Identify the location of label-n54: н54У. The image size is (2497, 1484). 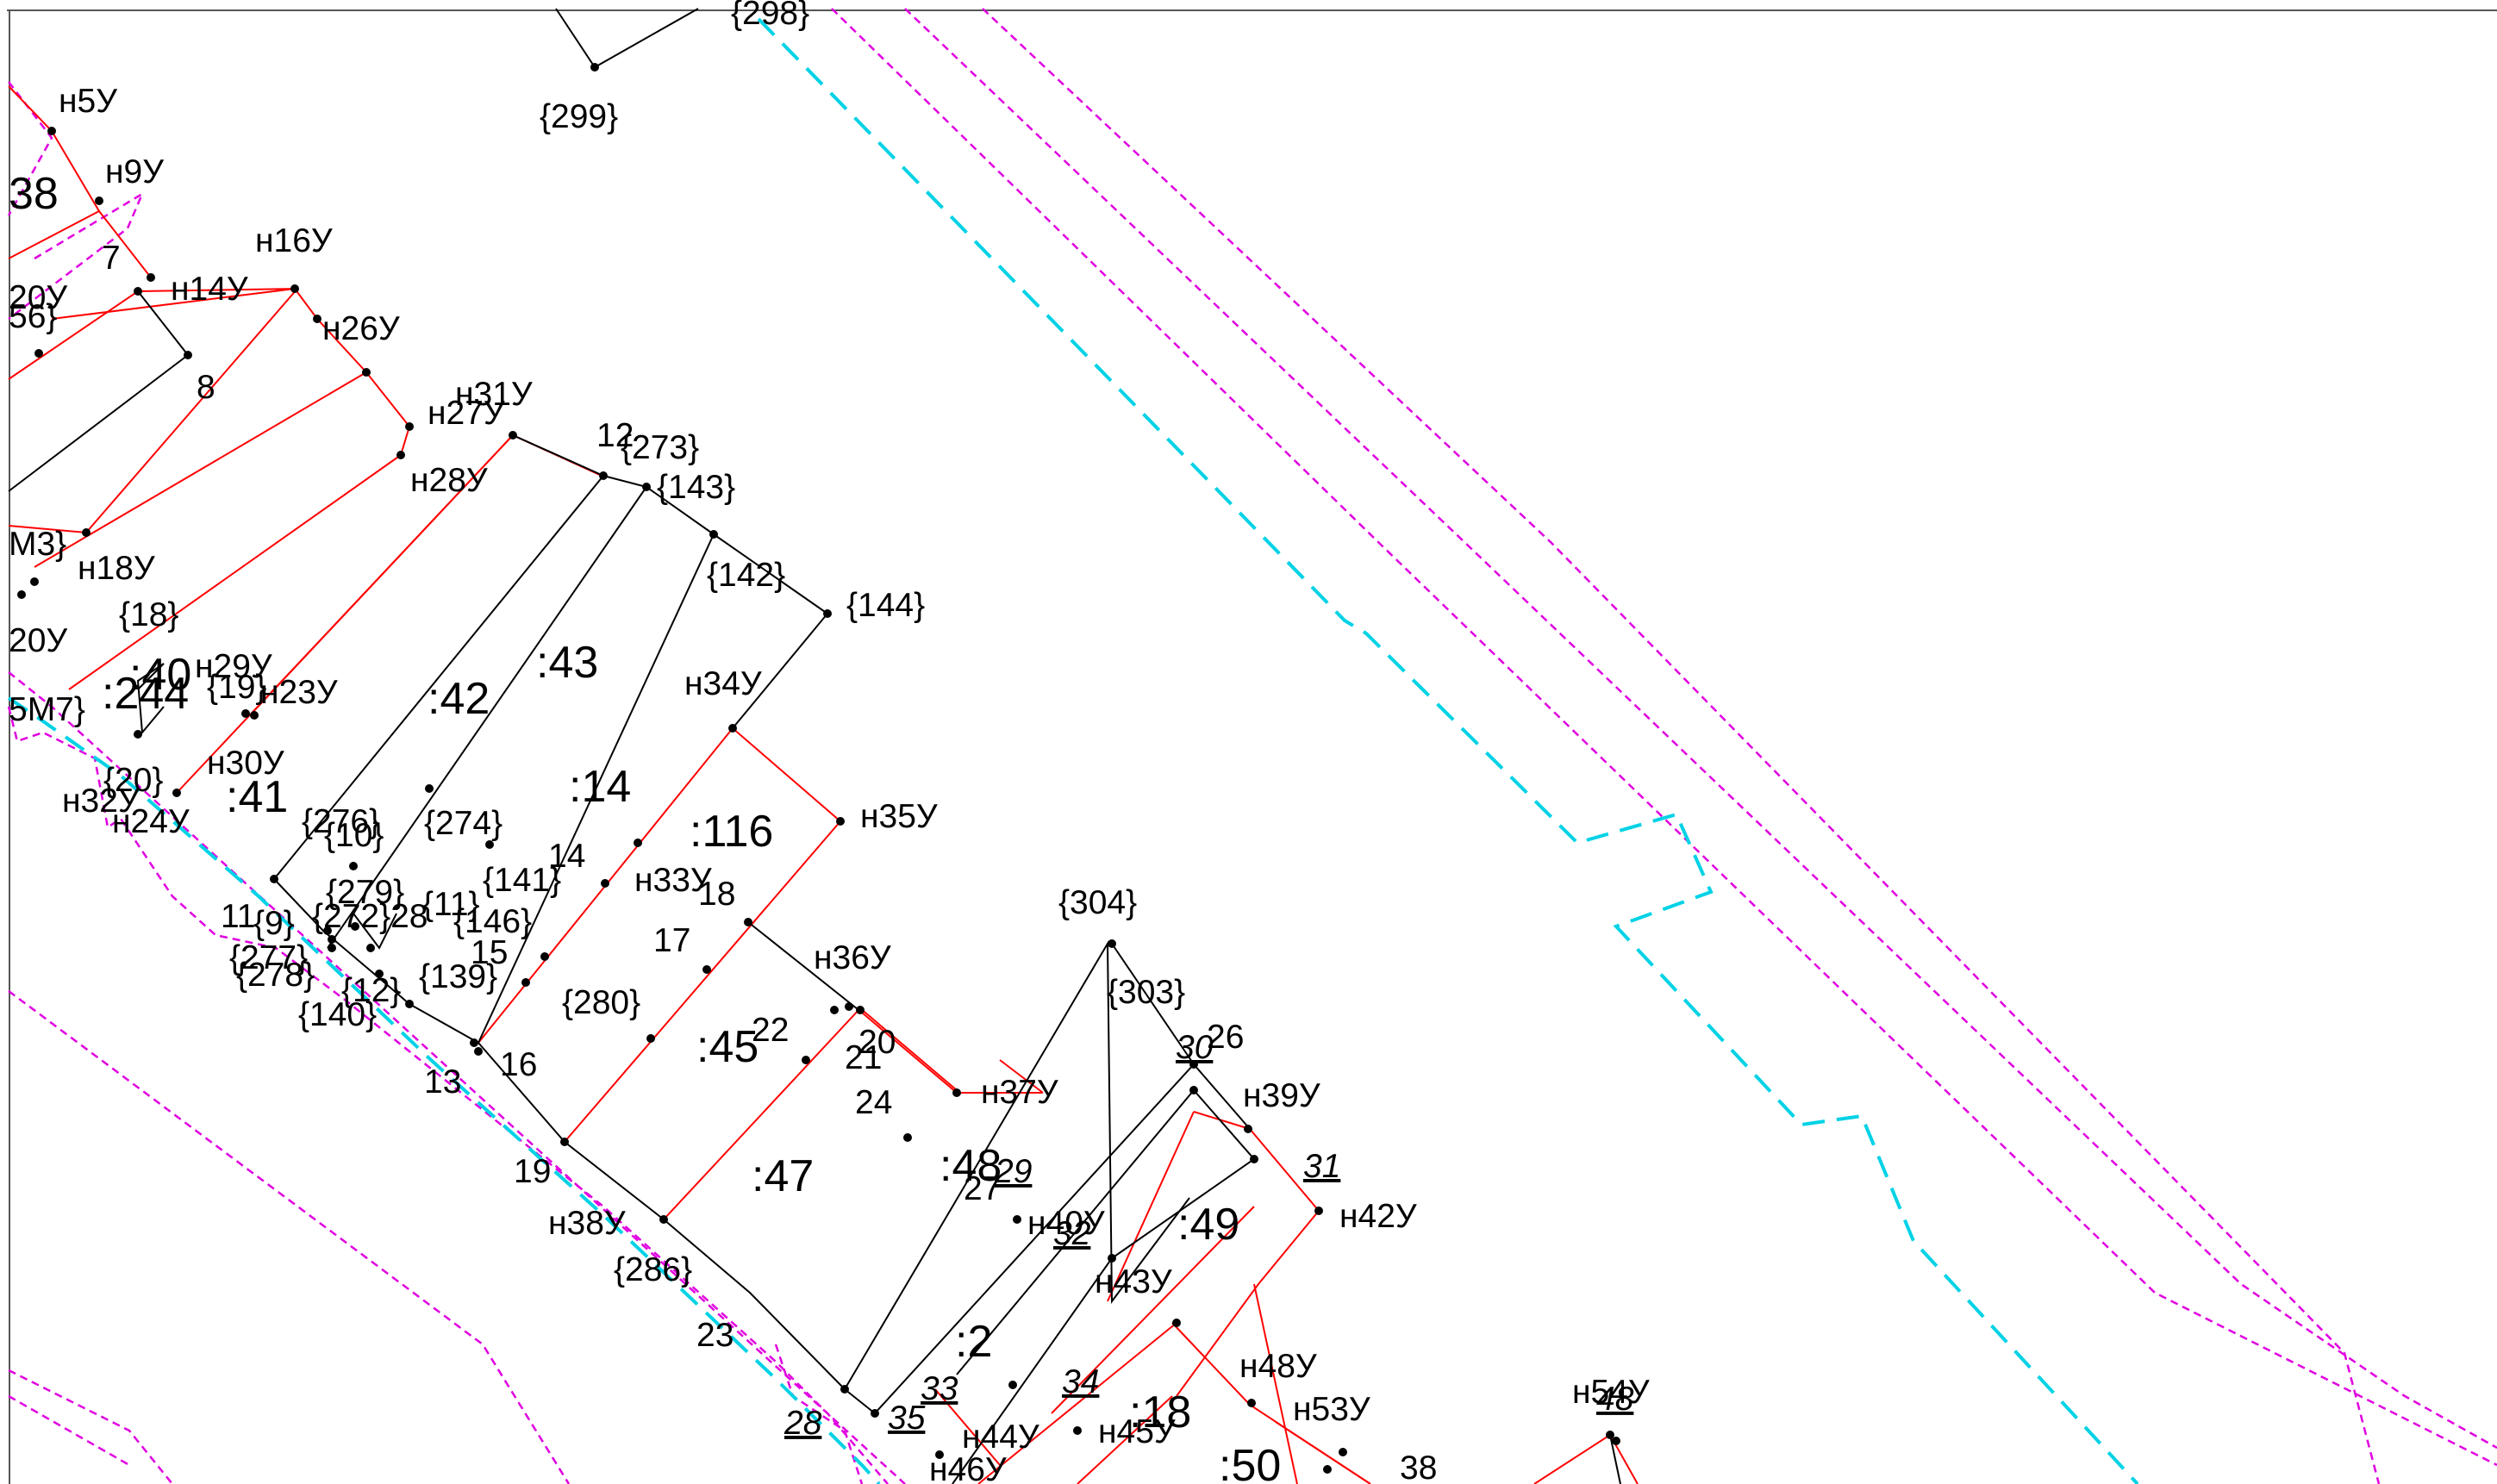
(1611, 1392).